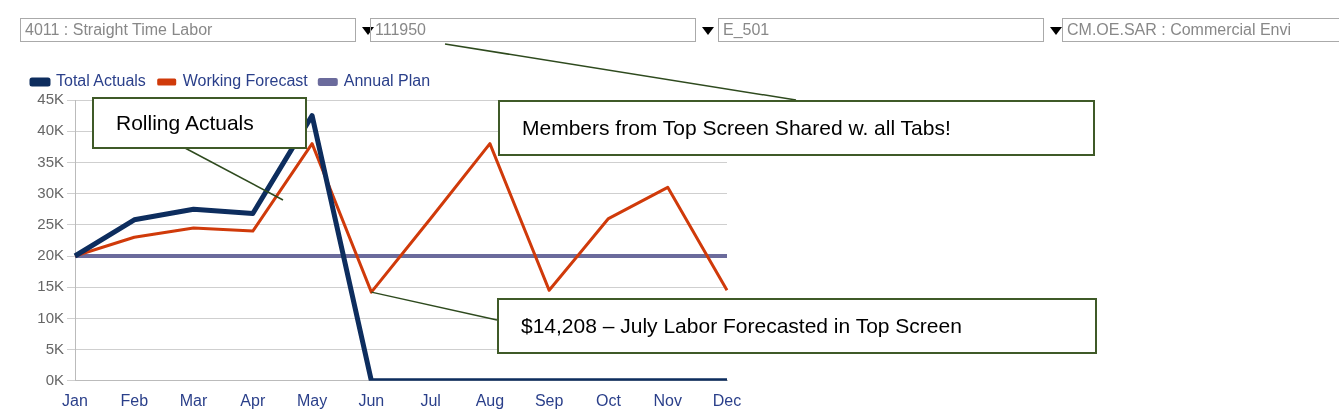 The image size is (1339, 414). What do you see at coordinates (50, 161) in the screenshot?
I see `y-tick-label: 35K` at bounding box center [50, 161].